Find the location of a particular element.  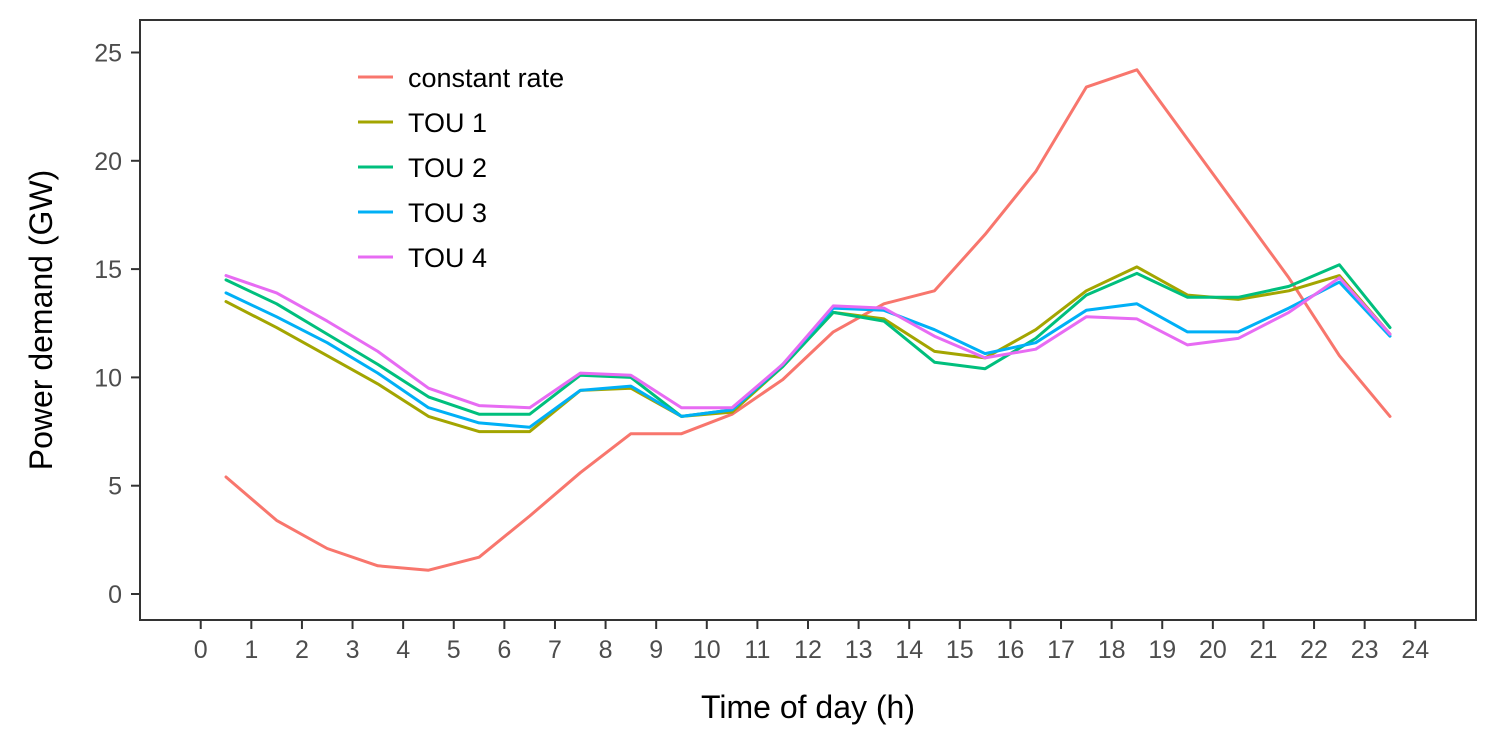

legend: constant rate TOU 1 TOU 2 TOU 3 TOU 4 is located at coordinates (461, 168).